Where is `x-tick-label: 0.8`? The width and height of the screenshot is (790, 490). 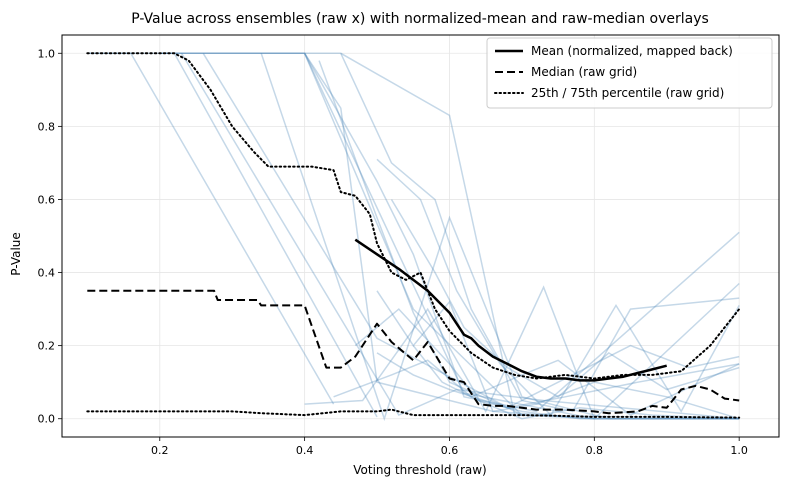
x-tick-label: 0.8 is located at coordinates (595, 450).